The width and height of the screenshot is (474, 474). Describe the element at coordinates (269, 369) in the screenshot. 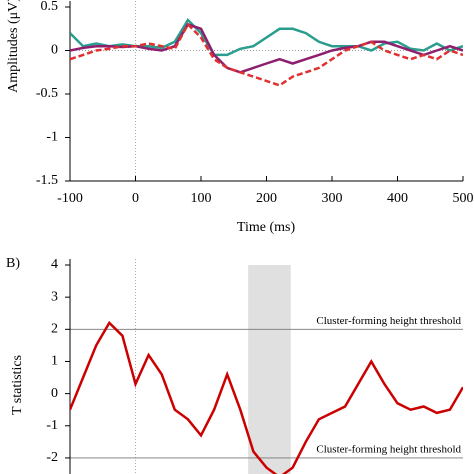

I see `highlight-region` at that location.